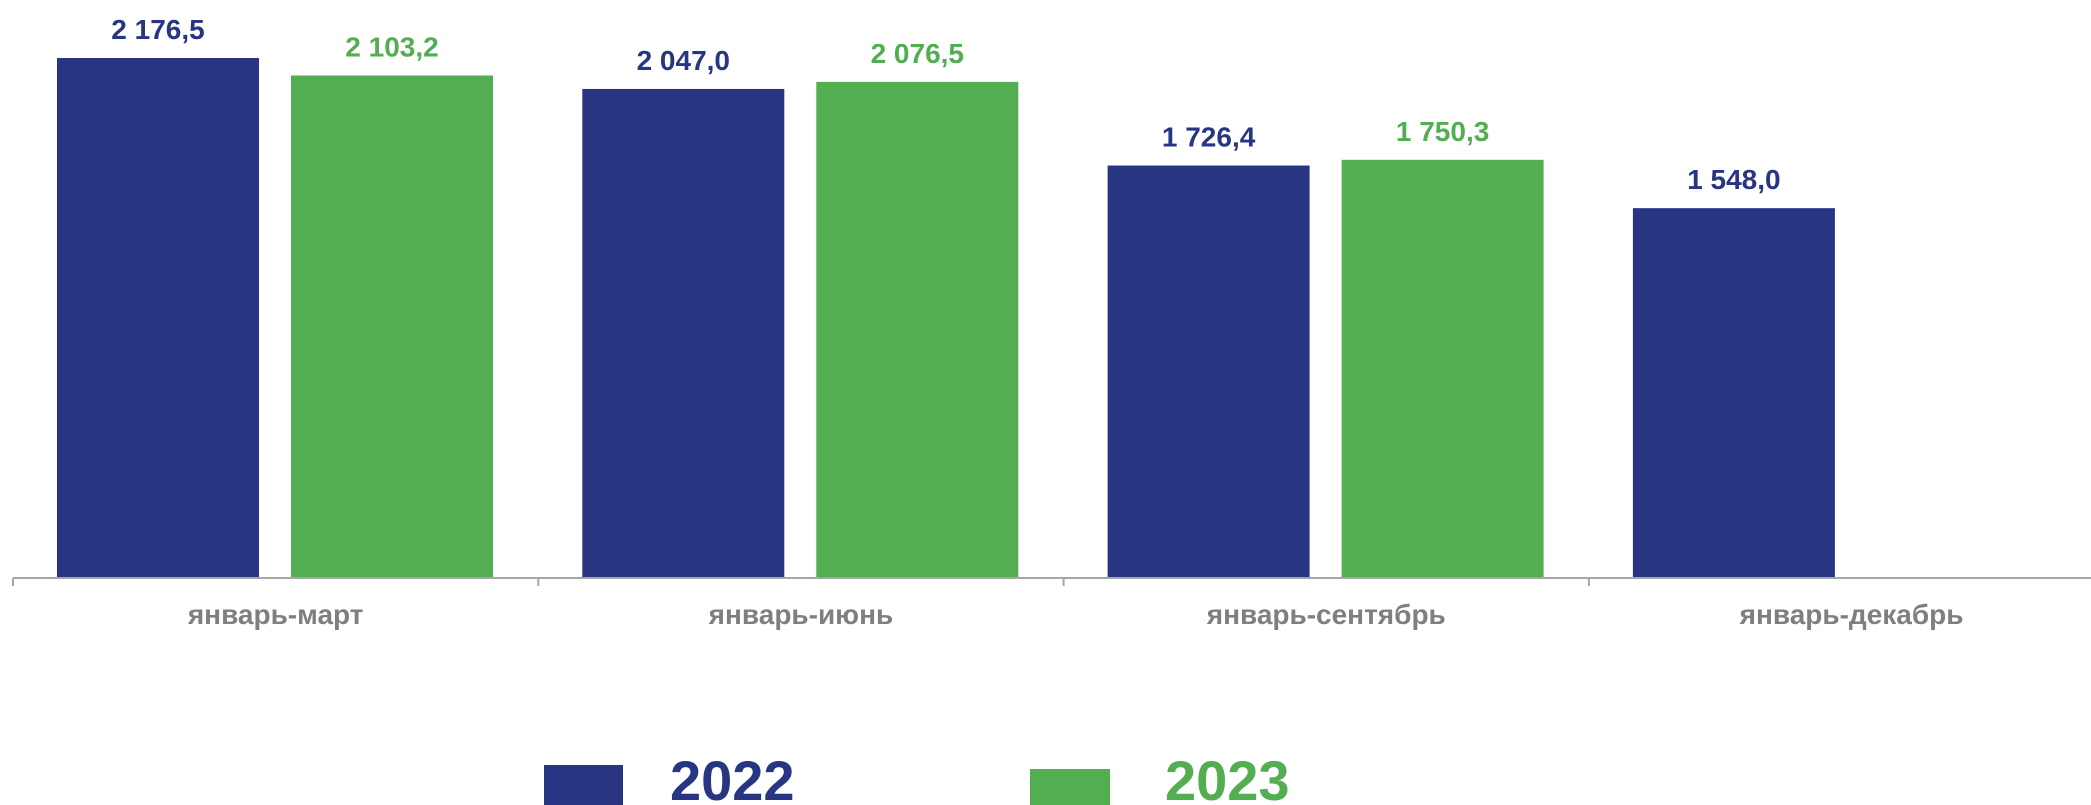 The width and height of the screenshot is (2091, 805). I want to click on x-tick-label-4: январь-декабрь, so click(1851, 614).